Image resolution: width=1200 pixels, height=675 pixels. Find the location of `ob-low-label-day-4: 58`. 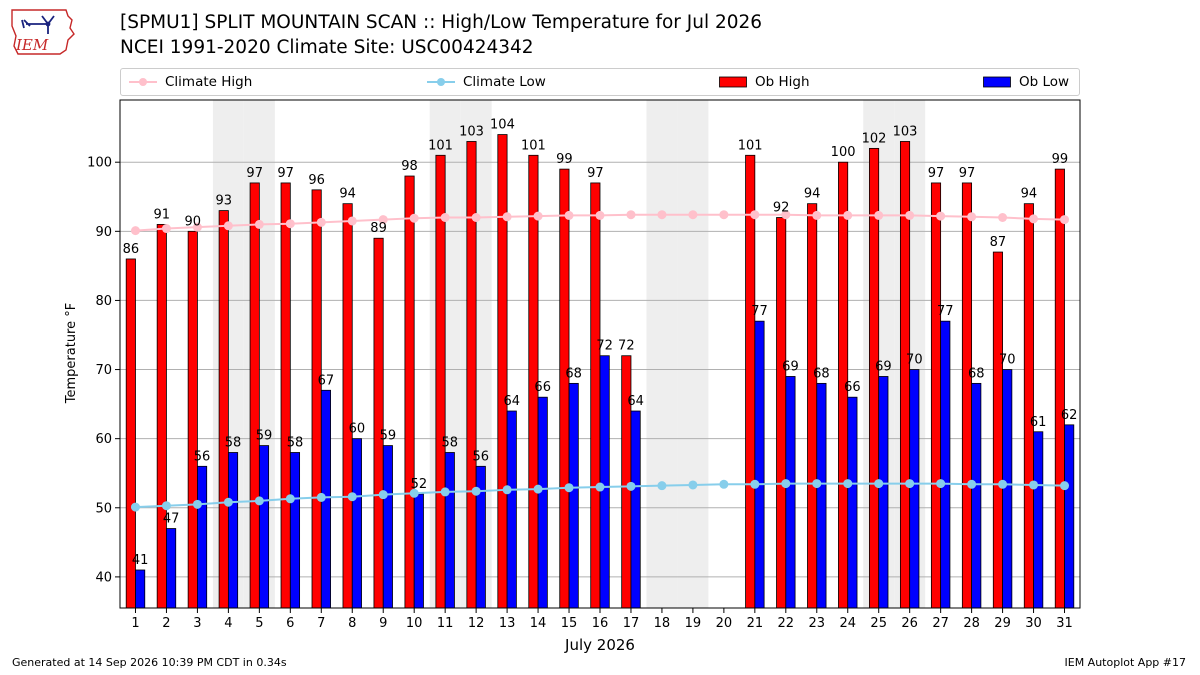

ob-low-label-day-4: 58 is located at coordinates (233, 442).